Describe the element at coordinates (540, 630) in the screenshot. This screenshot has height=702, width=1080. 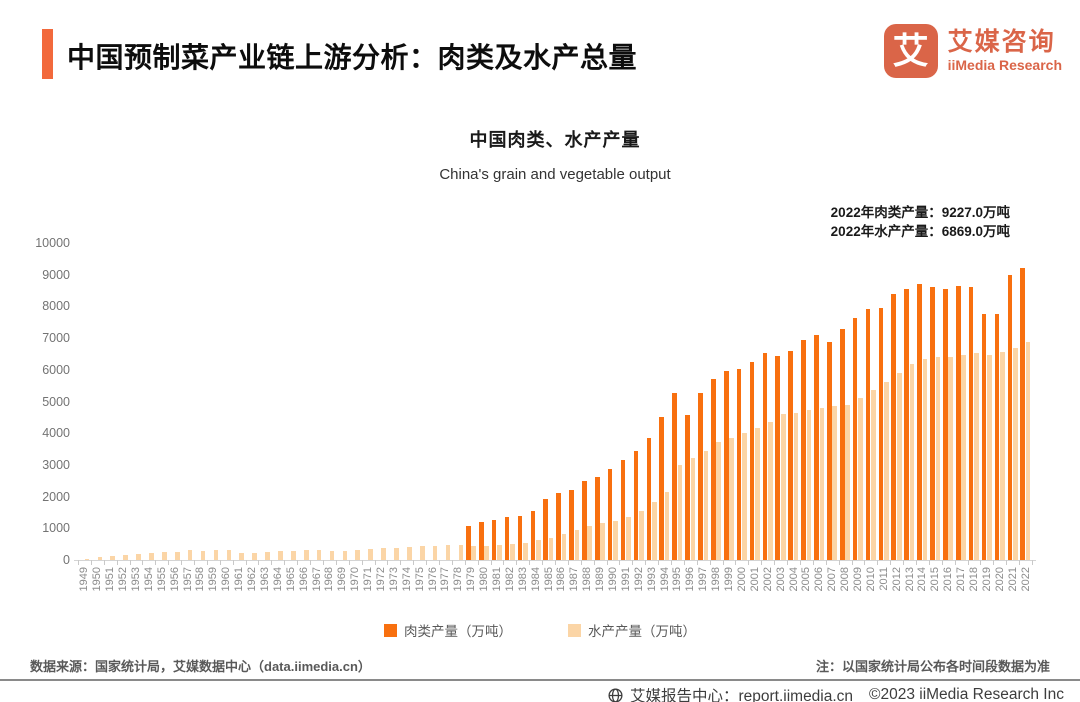
I see `chart-legend: 肉类产量（万吨） 水产产量（万吨）` at that location.